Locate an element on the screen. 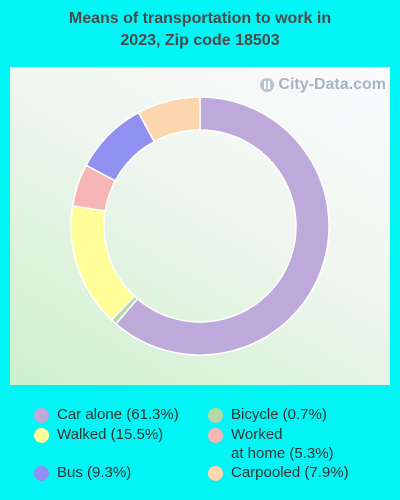 This screenshot has width=400, height=500. watermark-text: City-Data.com is located at coordinates (332, 84).